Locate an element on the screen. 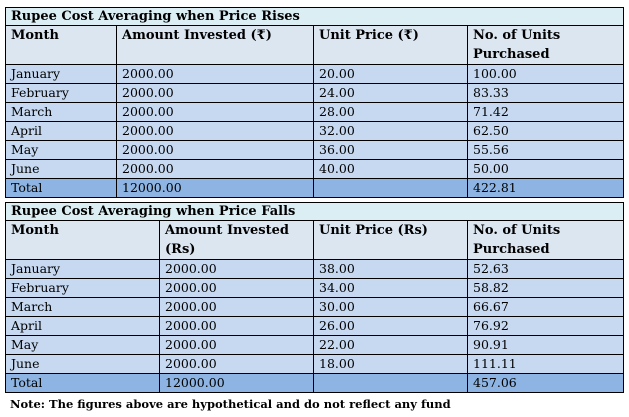 The image size is (629, 417). total-row: Total 12000.00 457.06 is located at coordinates (315, 383).